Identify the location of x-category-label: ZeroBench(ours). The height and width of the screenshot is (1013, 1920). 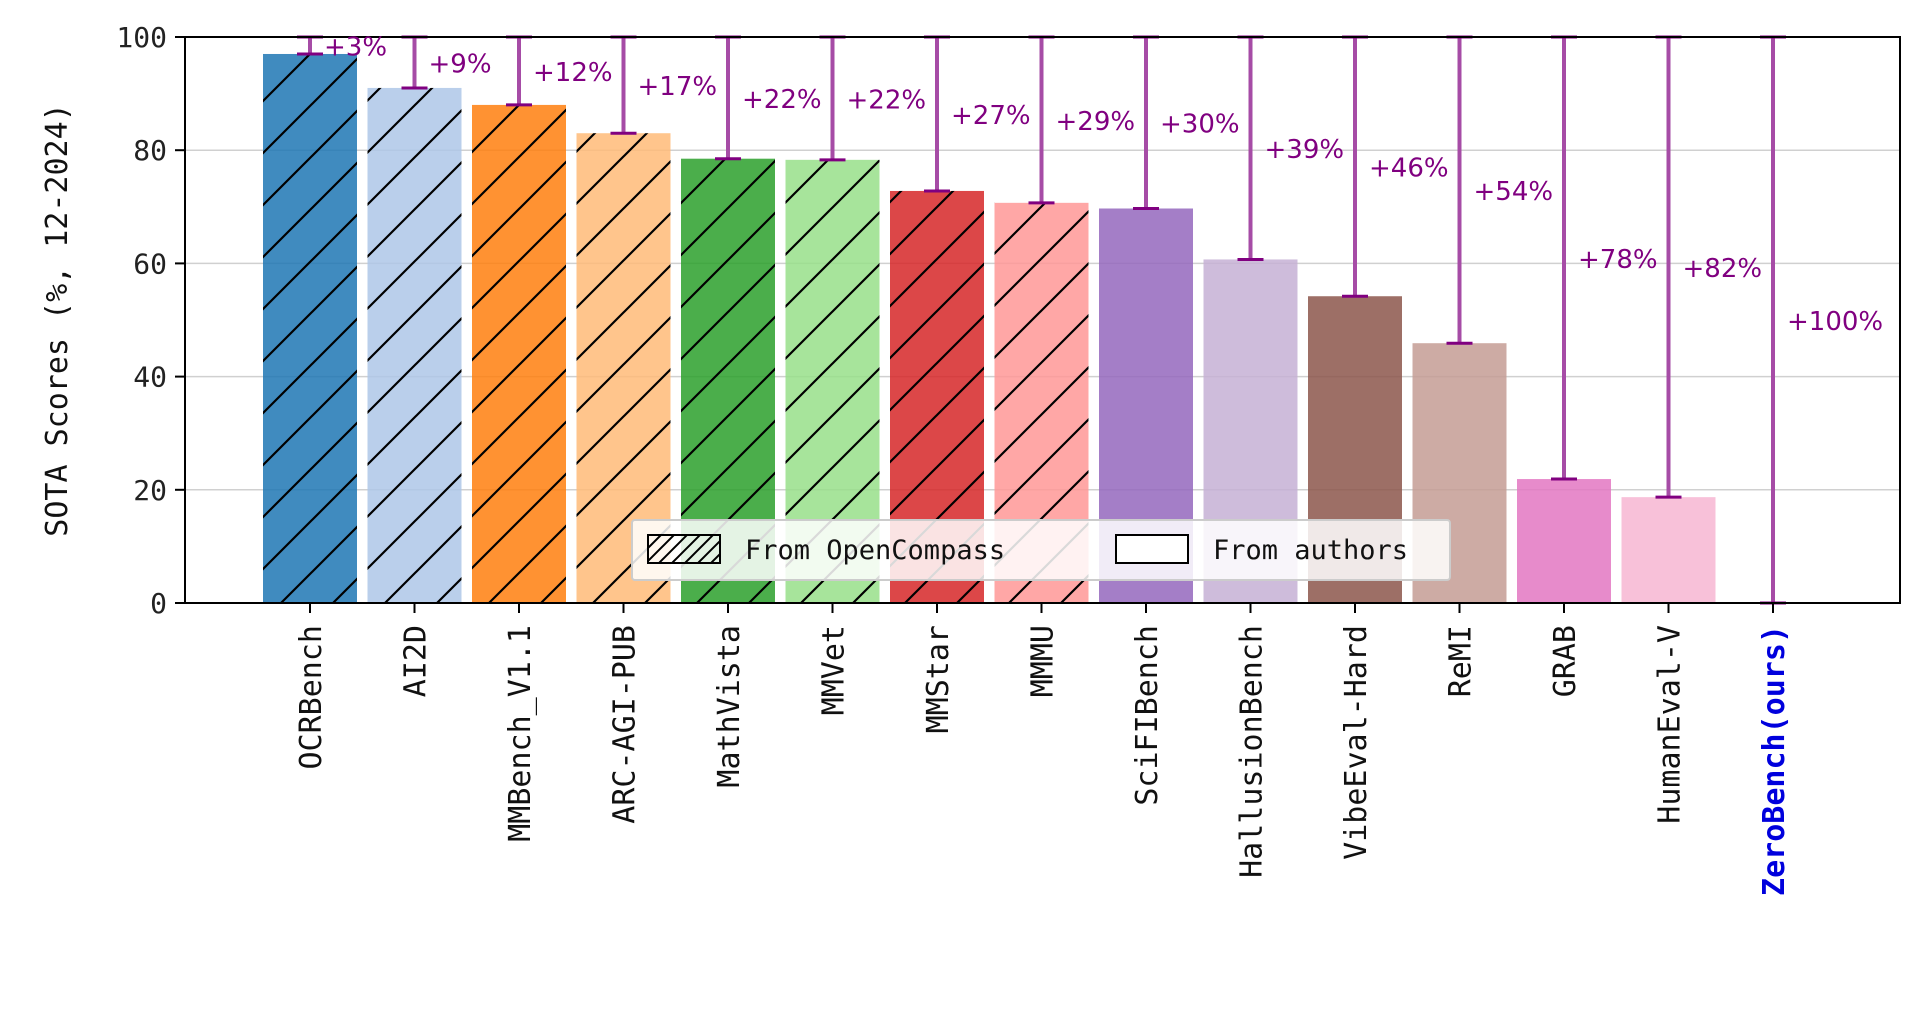
(1774, 760).